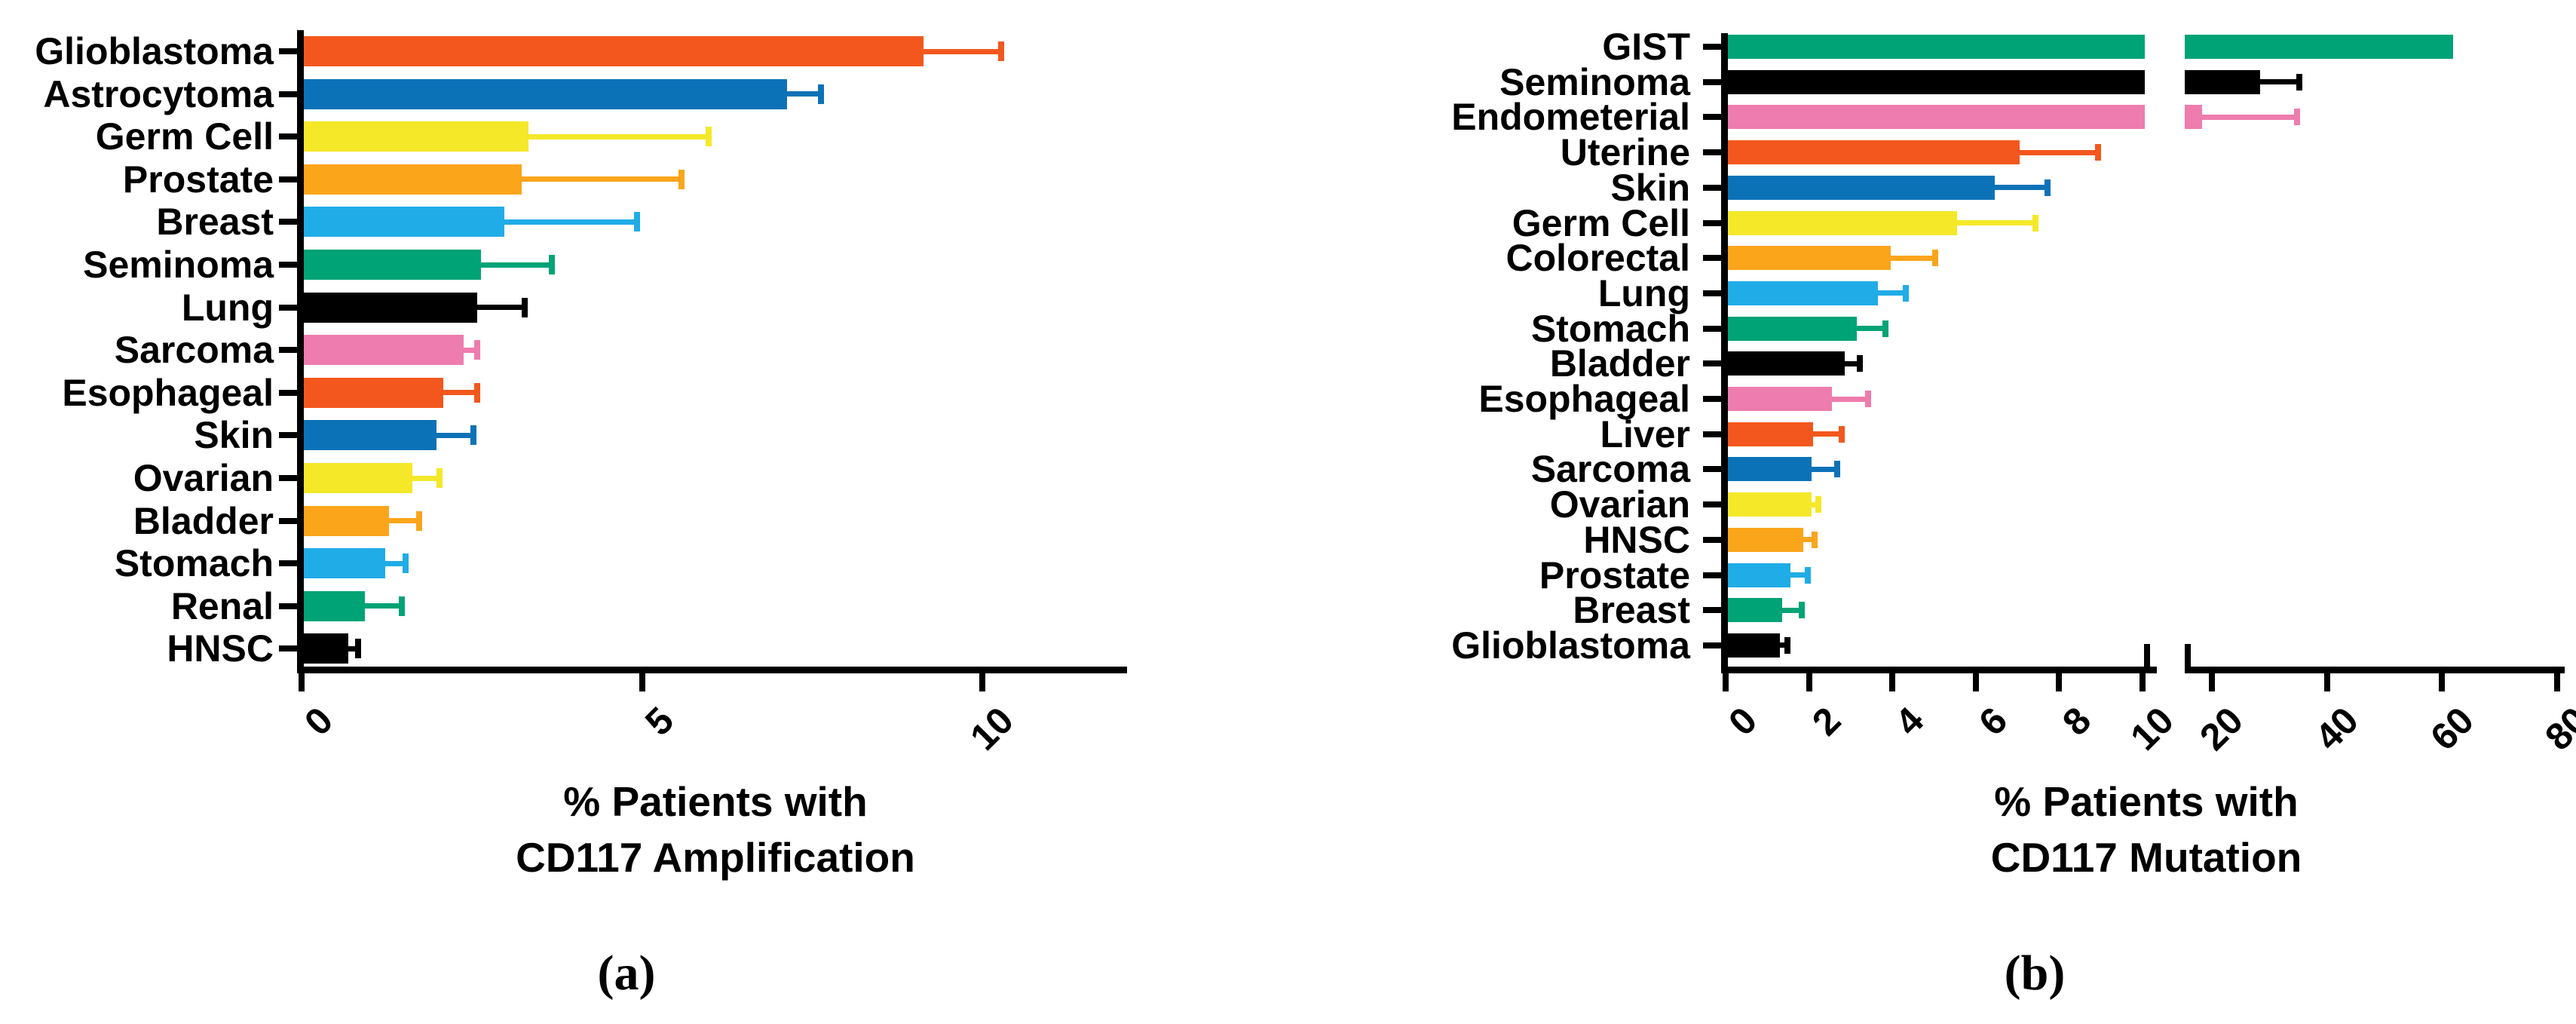 The height and width of the screenshot is (1024, 2576). What do you see at coordinates (2147, 655) in the screenshot?
I see `axis-break-mark` at bounding box center [2147, 655].